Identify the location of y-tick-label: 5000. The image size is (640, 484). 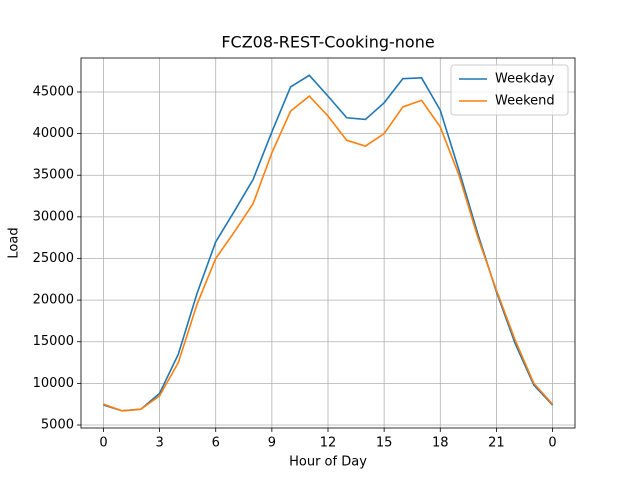
(57, 425).